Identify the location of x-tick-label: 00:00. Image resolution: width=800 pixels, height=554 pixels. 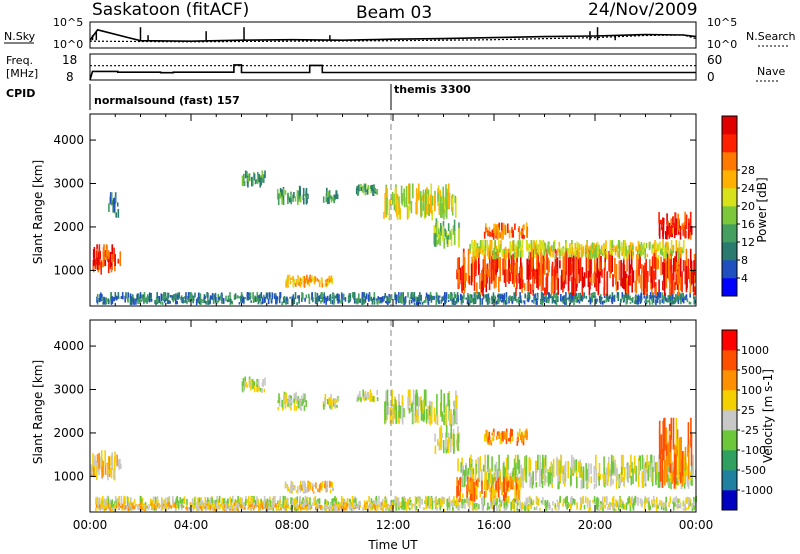
(90, 525).